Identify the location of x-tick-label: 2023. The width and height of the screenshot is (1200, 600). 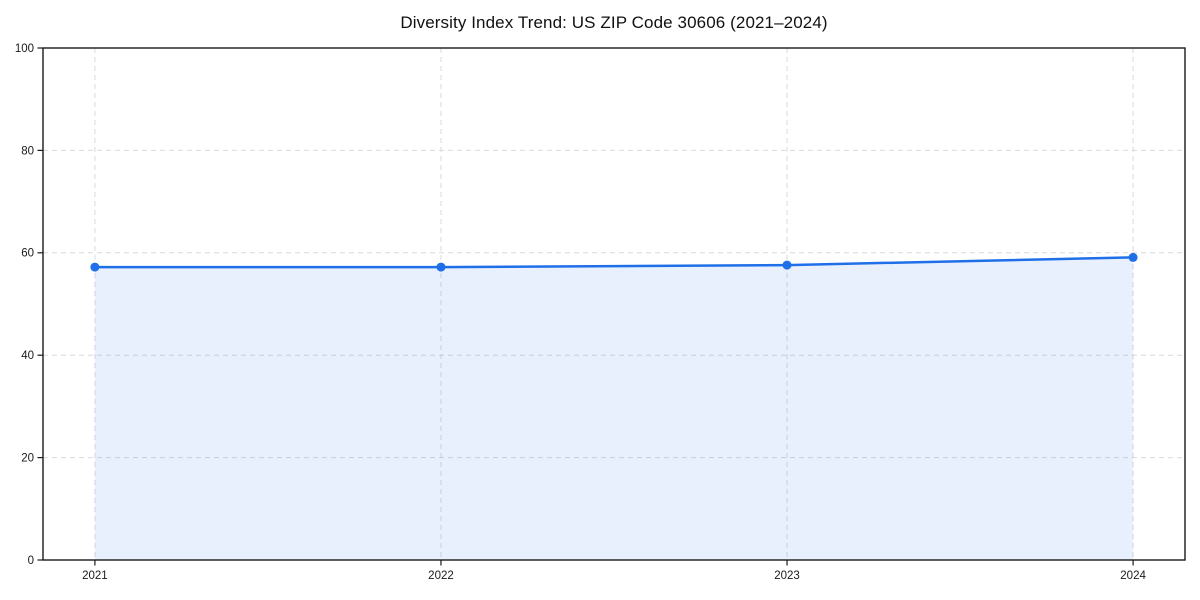
(787, 576).